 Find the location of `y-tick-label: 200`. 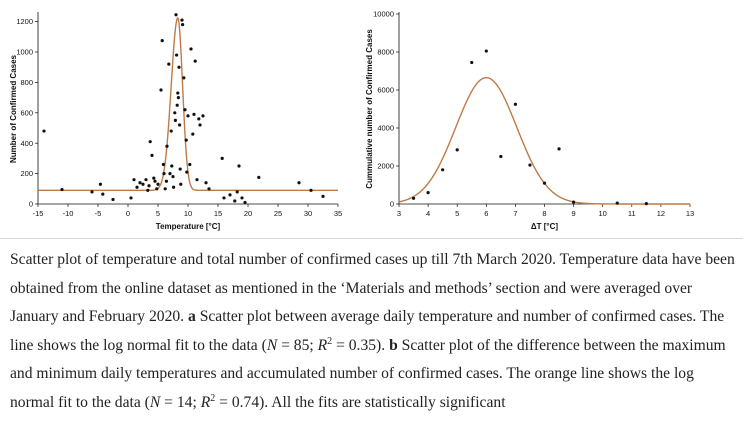

y-tick-label: 200 is located at coordinates (26, 173).